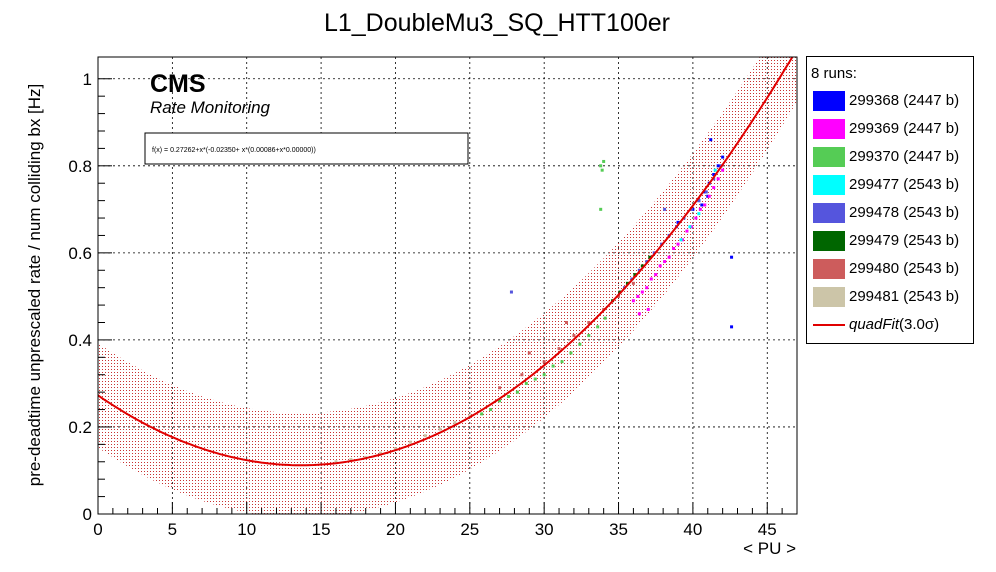  What do you see at coordinates (80, 166) in the screenshot?
I see `y-tick-label: 0.8` at bounding box center [80, 166].